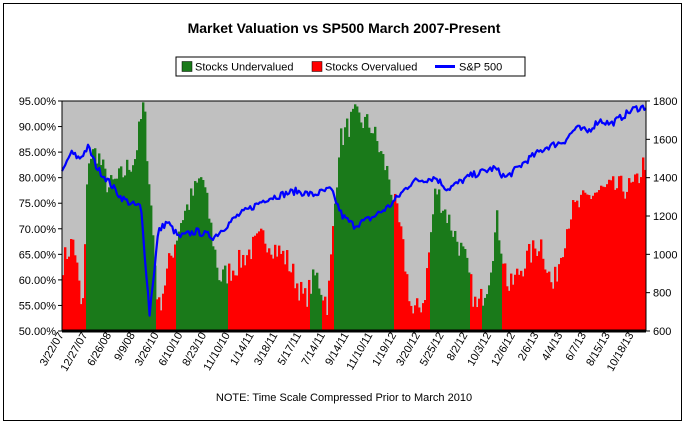  Describe the element at coordinates (665, 140) in the screenshot. I see `right-tick-label: 1600` at that location.